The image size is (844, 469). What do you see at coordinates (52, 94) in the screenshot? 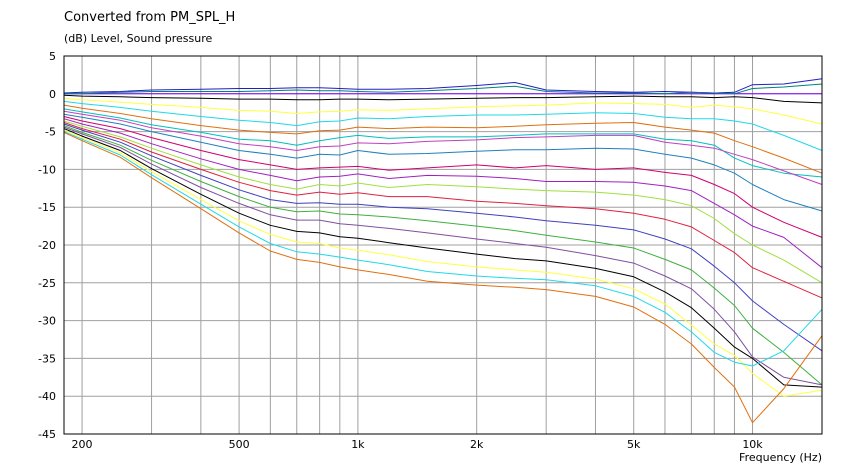
I see `y-tick-label: 0` at bounding box center [52, 94].